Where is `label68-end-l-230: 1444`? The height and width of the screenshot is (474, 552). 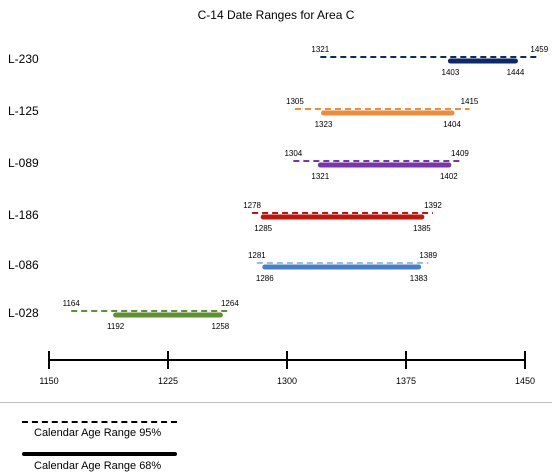 label68-end-l-230: 1444 is located at coordinates (516, 72).